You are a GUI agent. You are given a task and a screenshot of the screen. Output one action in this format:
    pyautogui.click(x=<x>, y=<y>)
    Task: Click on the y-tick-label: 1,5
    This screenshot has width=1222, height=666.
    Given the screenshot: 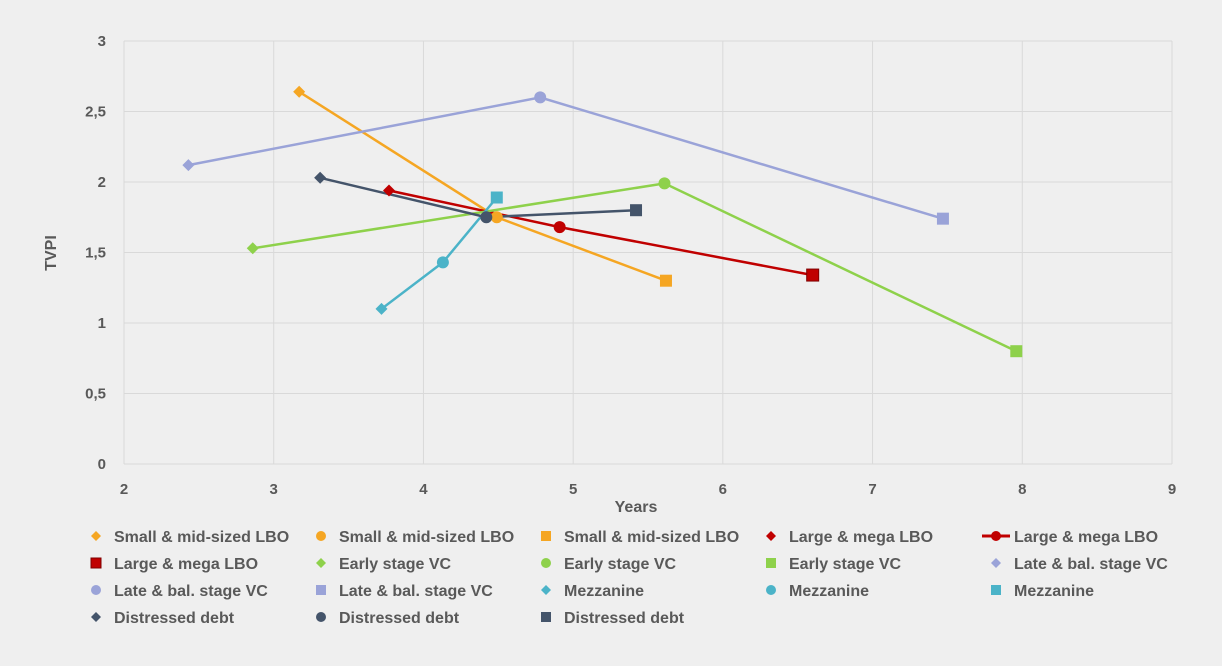 What is the action you would take?
    pyautogui.click(x=95, y=253)
    